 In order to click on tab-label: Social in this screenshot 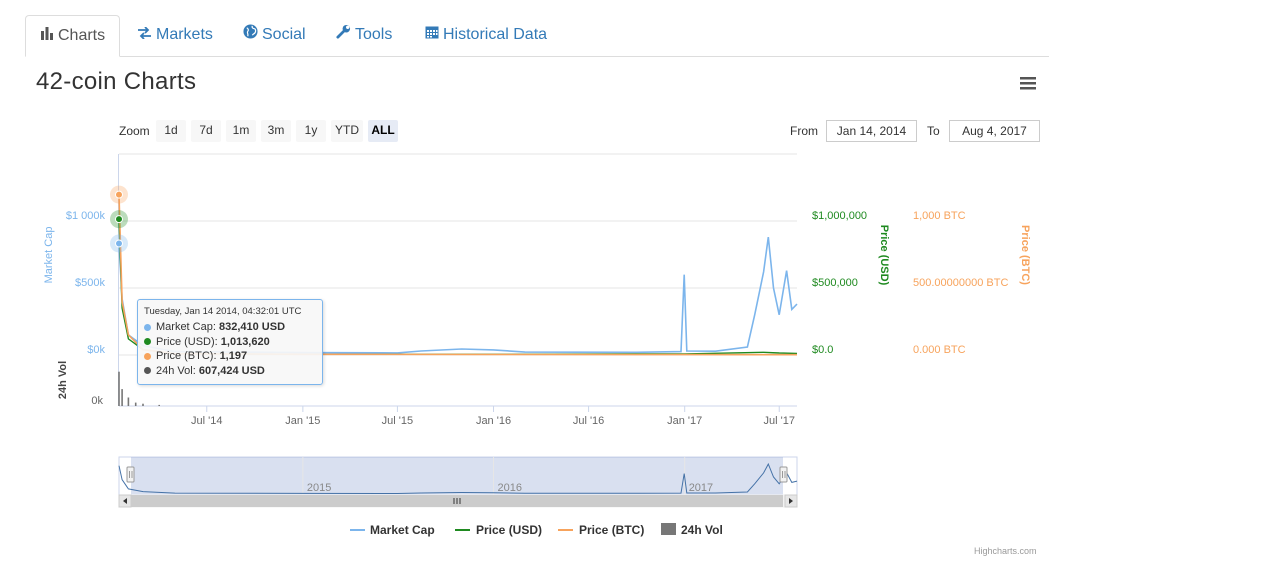, I will do `click(284, 35)`.